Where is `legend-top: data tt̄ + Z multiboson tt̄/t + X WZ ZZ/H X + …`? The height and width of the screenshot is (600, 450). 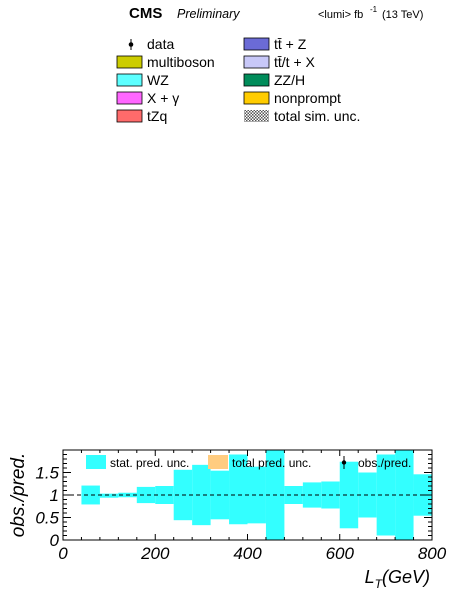
legend-top: data tt̄ + Z multiboson tt̄/t + X WZ ZZ/H X + … is located at coordinates (238, 80).